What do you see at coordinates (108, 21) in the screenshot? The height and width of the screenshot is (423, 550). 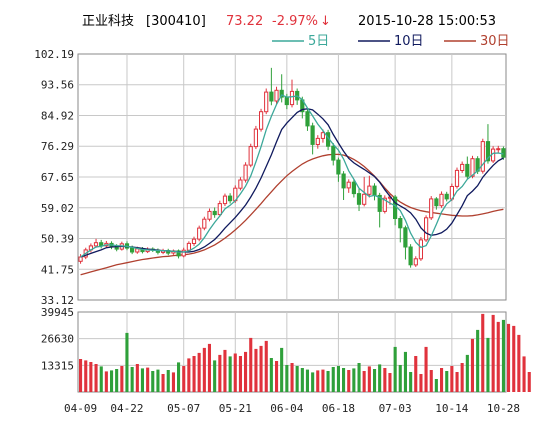 I see `stock-name: 正业科技` at bounding box center [108, 21].